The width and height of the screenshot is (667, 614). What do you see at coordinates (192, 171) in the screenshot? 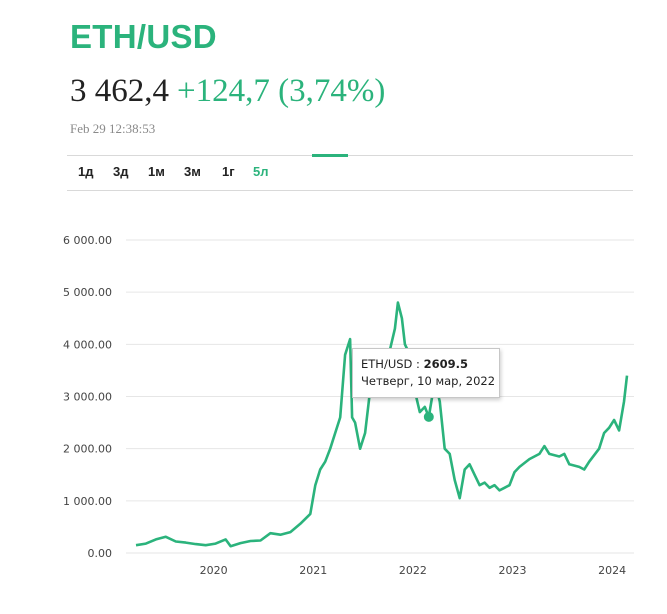
I see `tab-3m: 3м` at bounding box center [192, 171].